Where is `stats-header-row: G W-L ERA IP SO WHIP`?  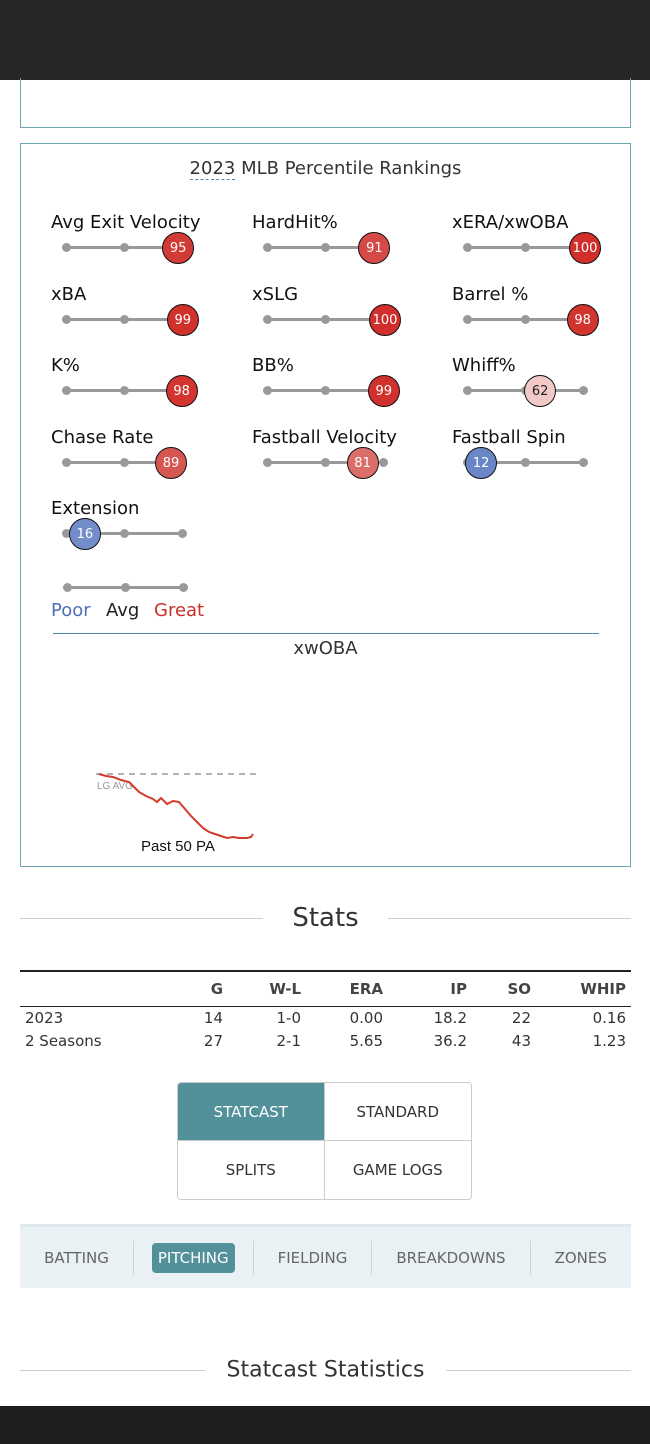 stats-header-row: G W-L ERA IP SO WHIP is located at coordinates (325, 988).